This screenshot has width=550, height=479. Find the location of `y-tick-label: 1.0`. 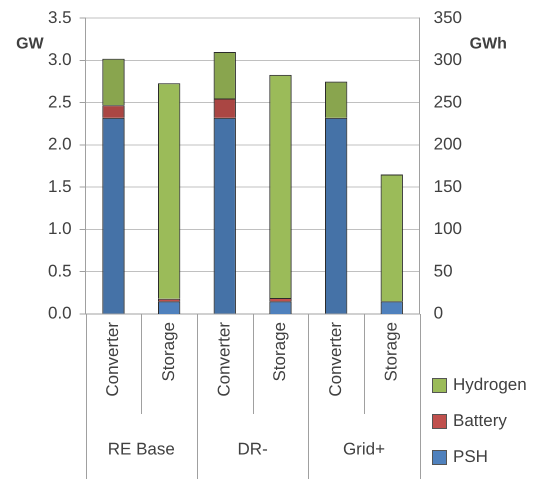

y-tick-label: 1.0 is located at coordinates (60, 228).